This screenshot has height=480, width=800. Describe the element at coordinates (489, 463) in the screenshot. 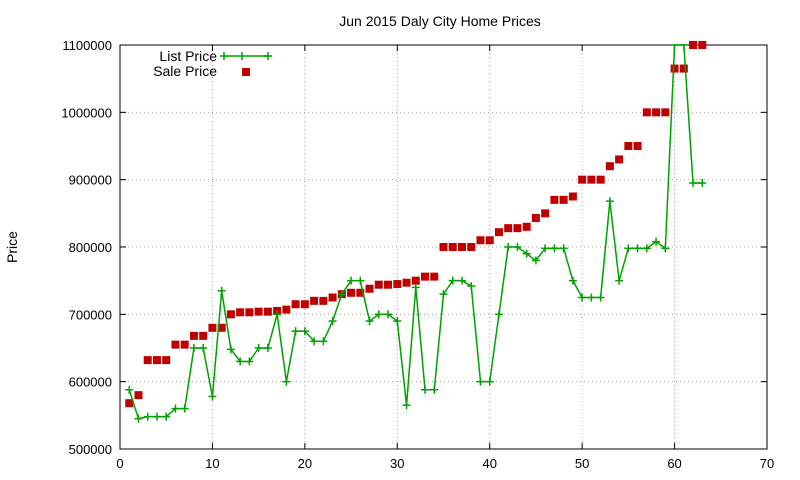

I see `x-tick-label: 40` at that location.